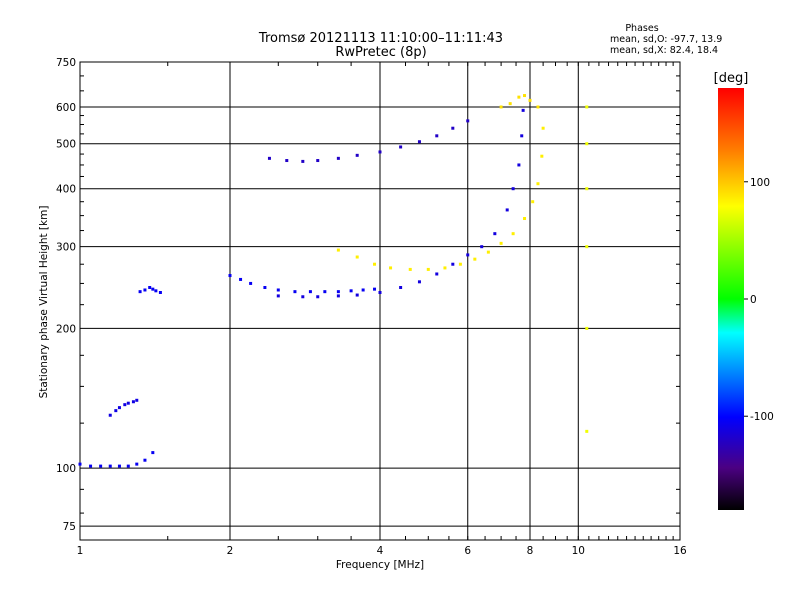 The height and width of the screenshot is (600, 800). I want to click on x-tick-label: 6, so click(467, 551).